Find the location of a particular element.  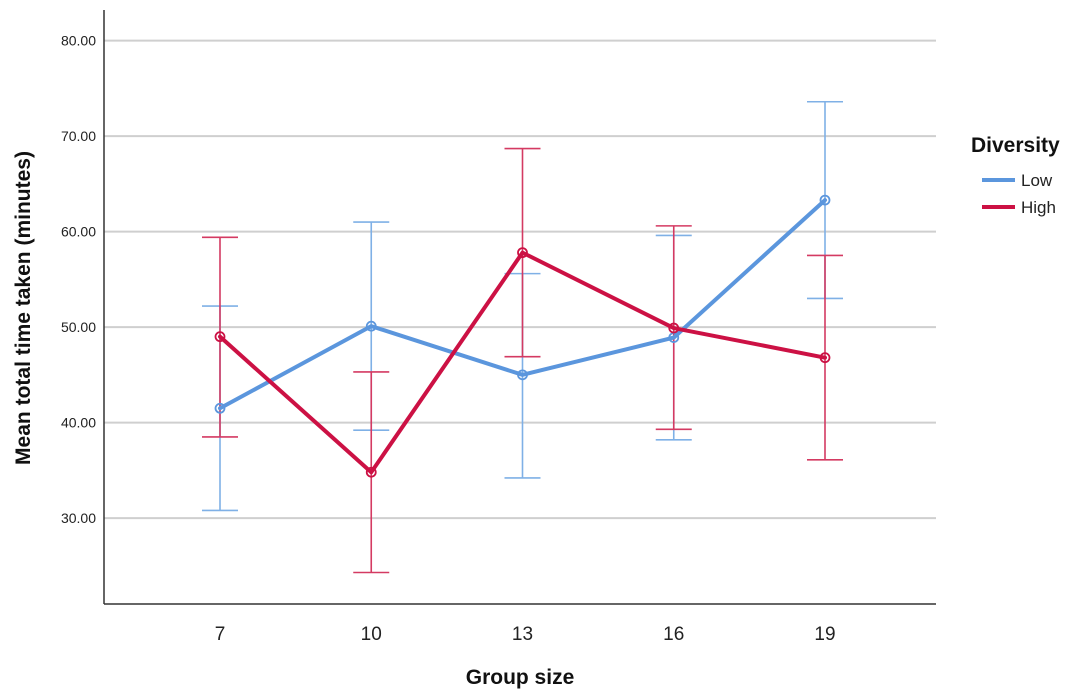

legend-label: Low is located at coordinates (1037, 180).